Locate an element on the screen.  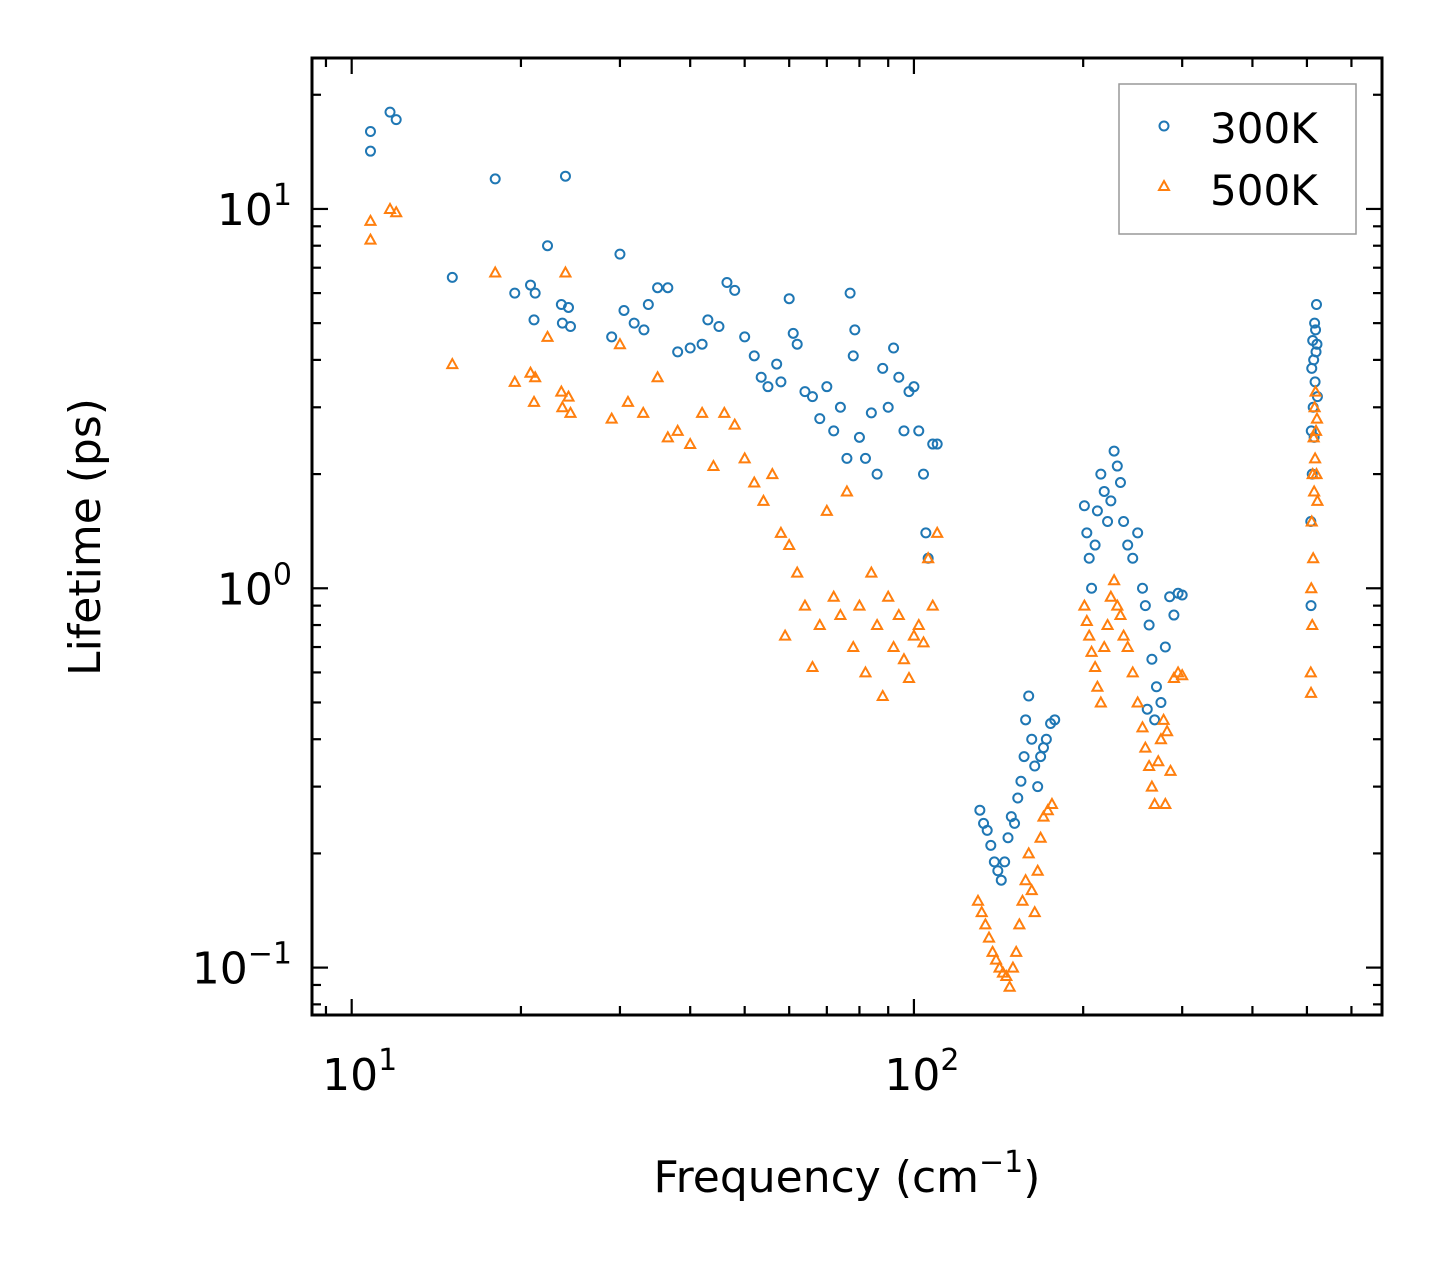
x-axis-label: Frequency (cm−1) is located at coordinates (847, 1174).